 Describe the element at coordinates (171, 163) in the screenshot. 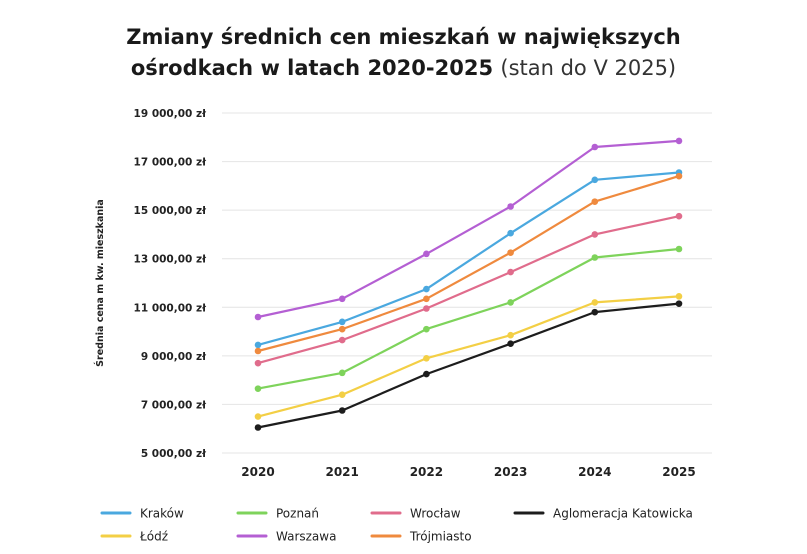

I see `y-tick-label: 17 000,00 zł` at that location.